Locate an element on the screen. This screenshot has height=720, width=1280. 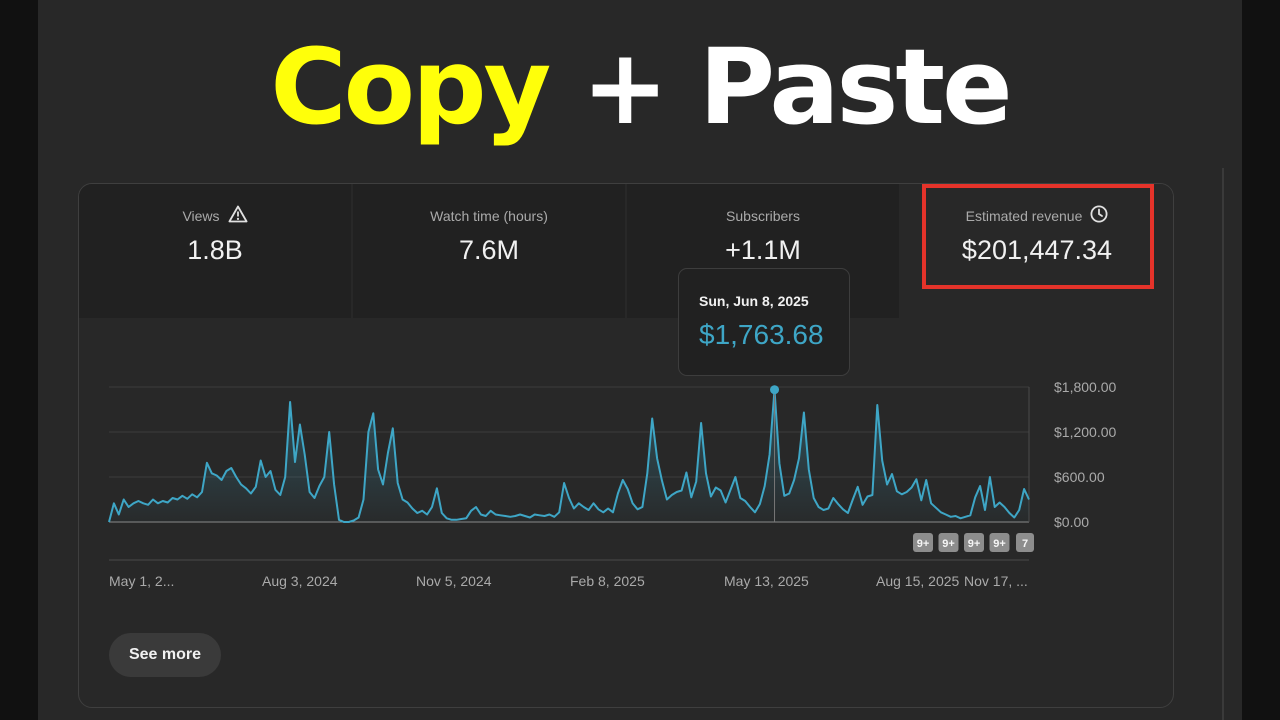
y-tick-label: $0.00 is located at coordinates (1071, 522).